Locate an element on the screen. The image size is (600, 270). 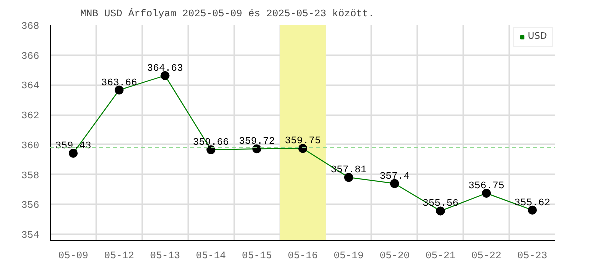
x-tick-label: 05-09 is located at coordinates (73, 257).